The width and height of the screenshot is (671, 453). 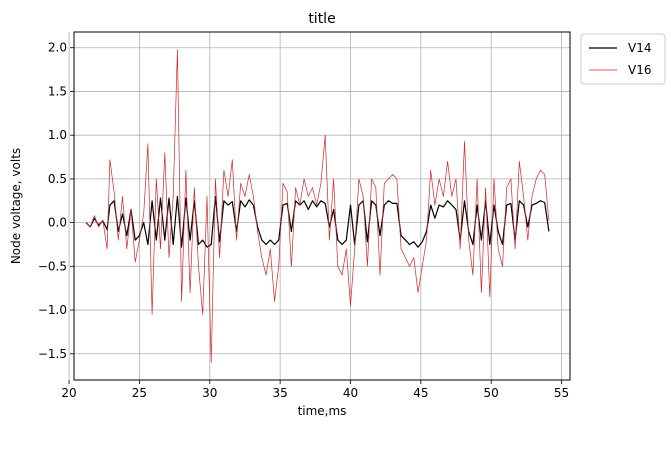 I want to click on y-tick-label: 1.0, so click(x=57, y=135).